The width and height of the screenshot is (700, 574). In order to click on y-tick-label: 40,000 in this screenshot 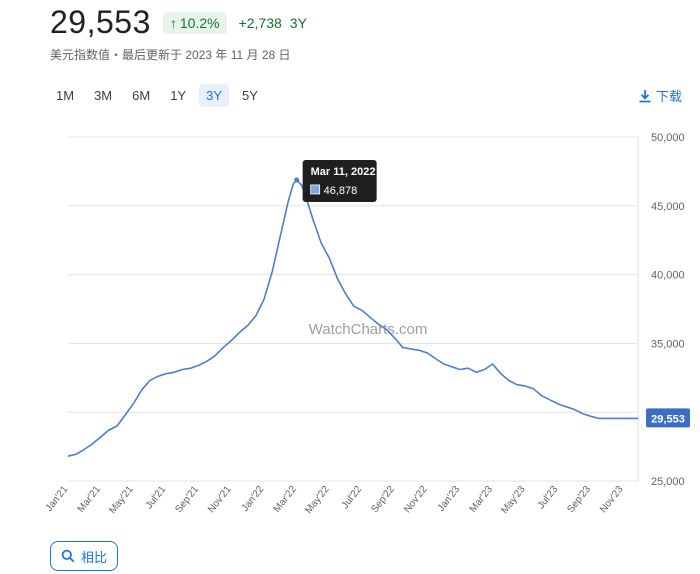, I will do `click(668, 276)`.